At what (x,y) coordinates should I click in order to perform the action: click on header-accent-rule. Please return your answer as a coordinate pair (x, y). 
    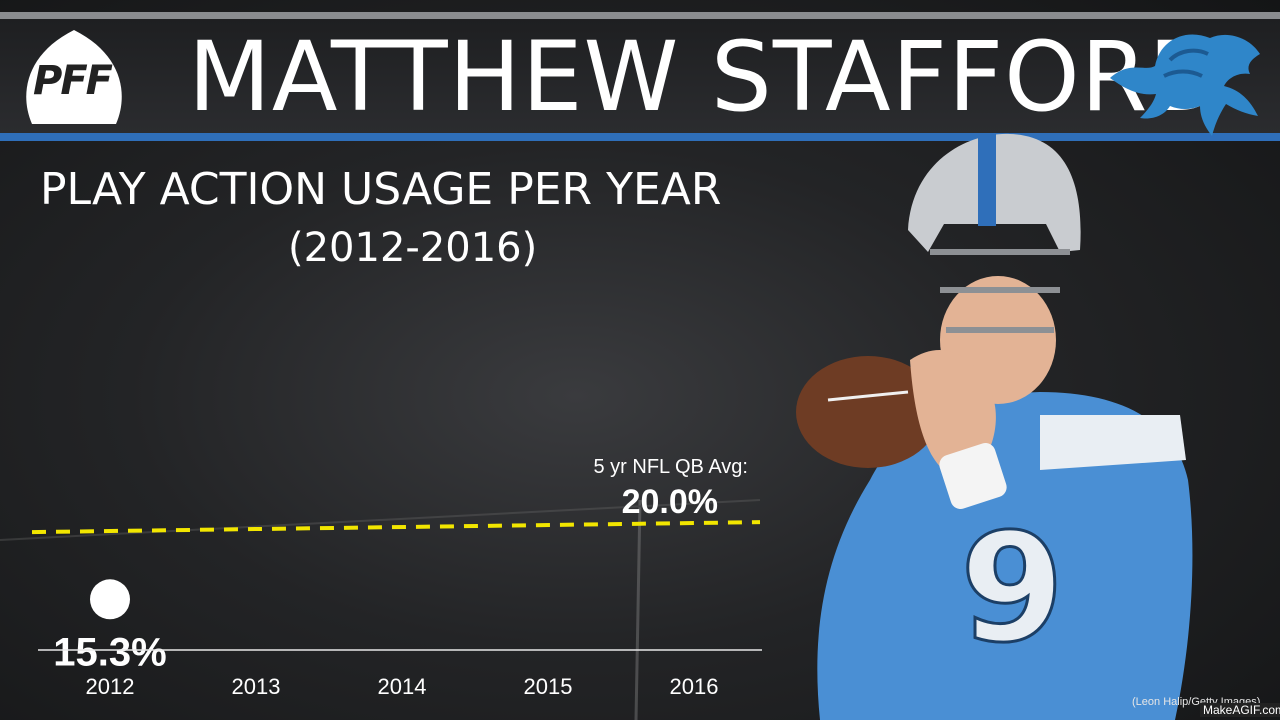
    Looking at the image, I should click on (640, 137).